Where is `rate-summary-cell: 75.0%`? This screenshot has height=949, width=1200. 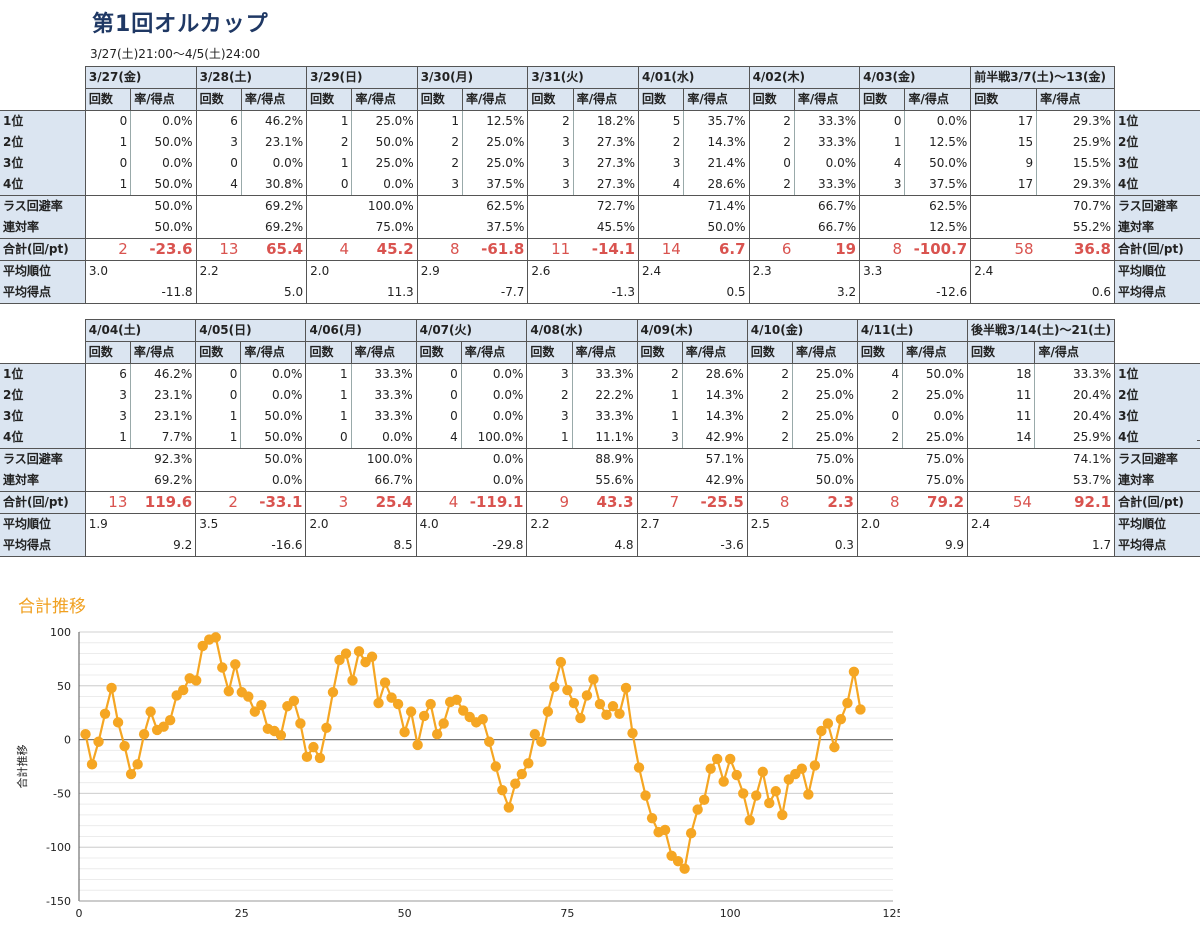
rate-summary-cell: 75.0% is located at coordinates (912, 481).